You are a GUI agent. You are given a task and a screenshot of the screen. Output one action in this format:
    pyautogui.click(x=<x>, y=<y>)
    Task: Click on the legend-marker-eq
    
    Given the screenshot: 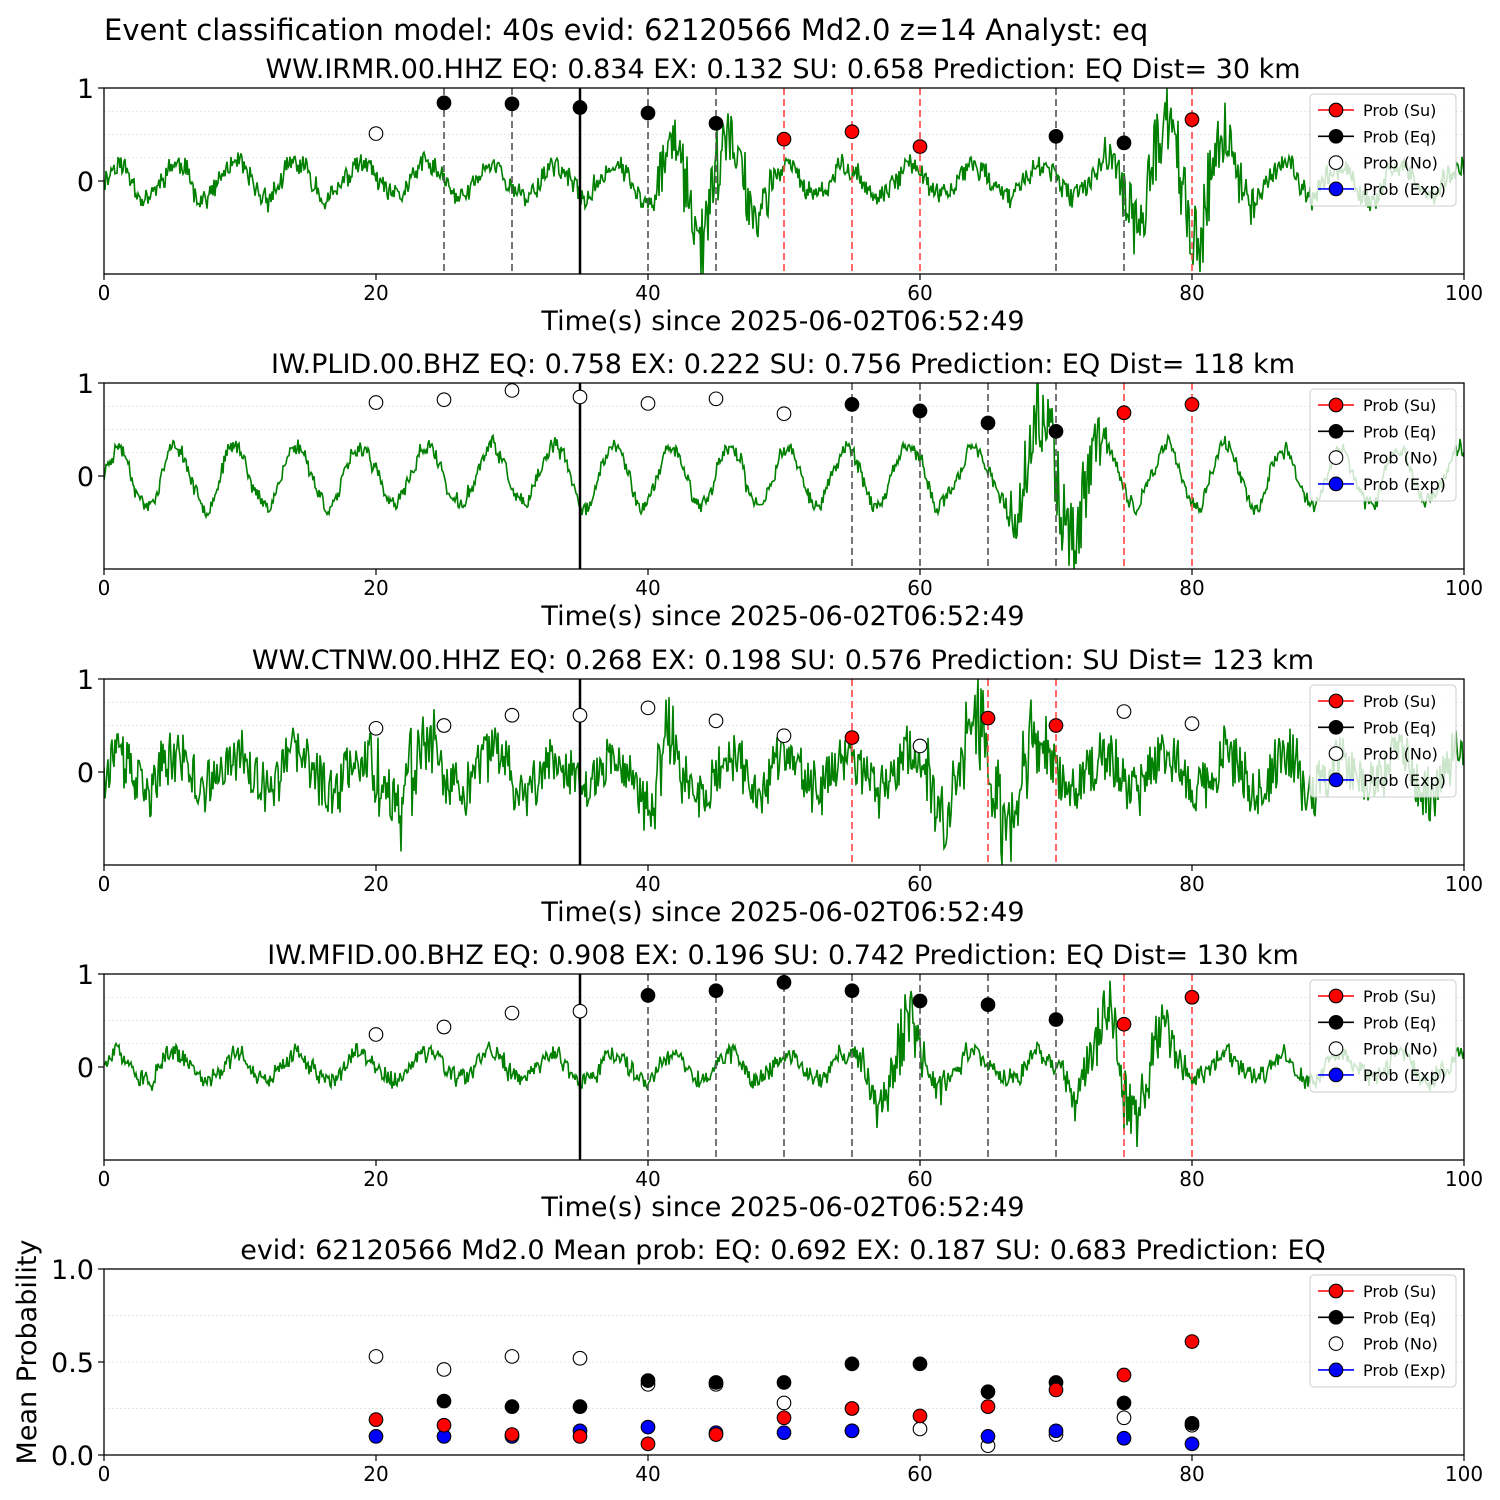 What is the action you would take?
    pyautogui.click(x=1336, y=1022)
    